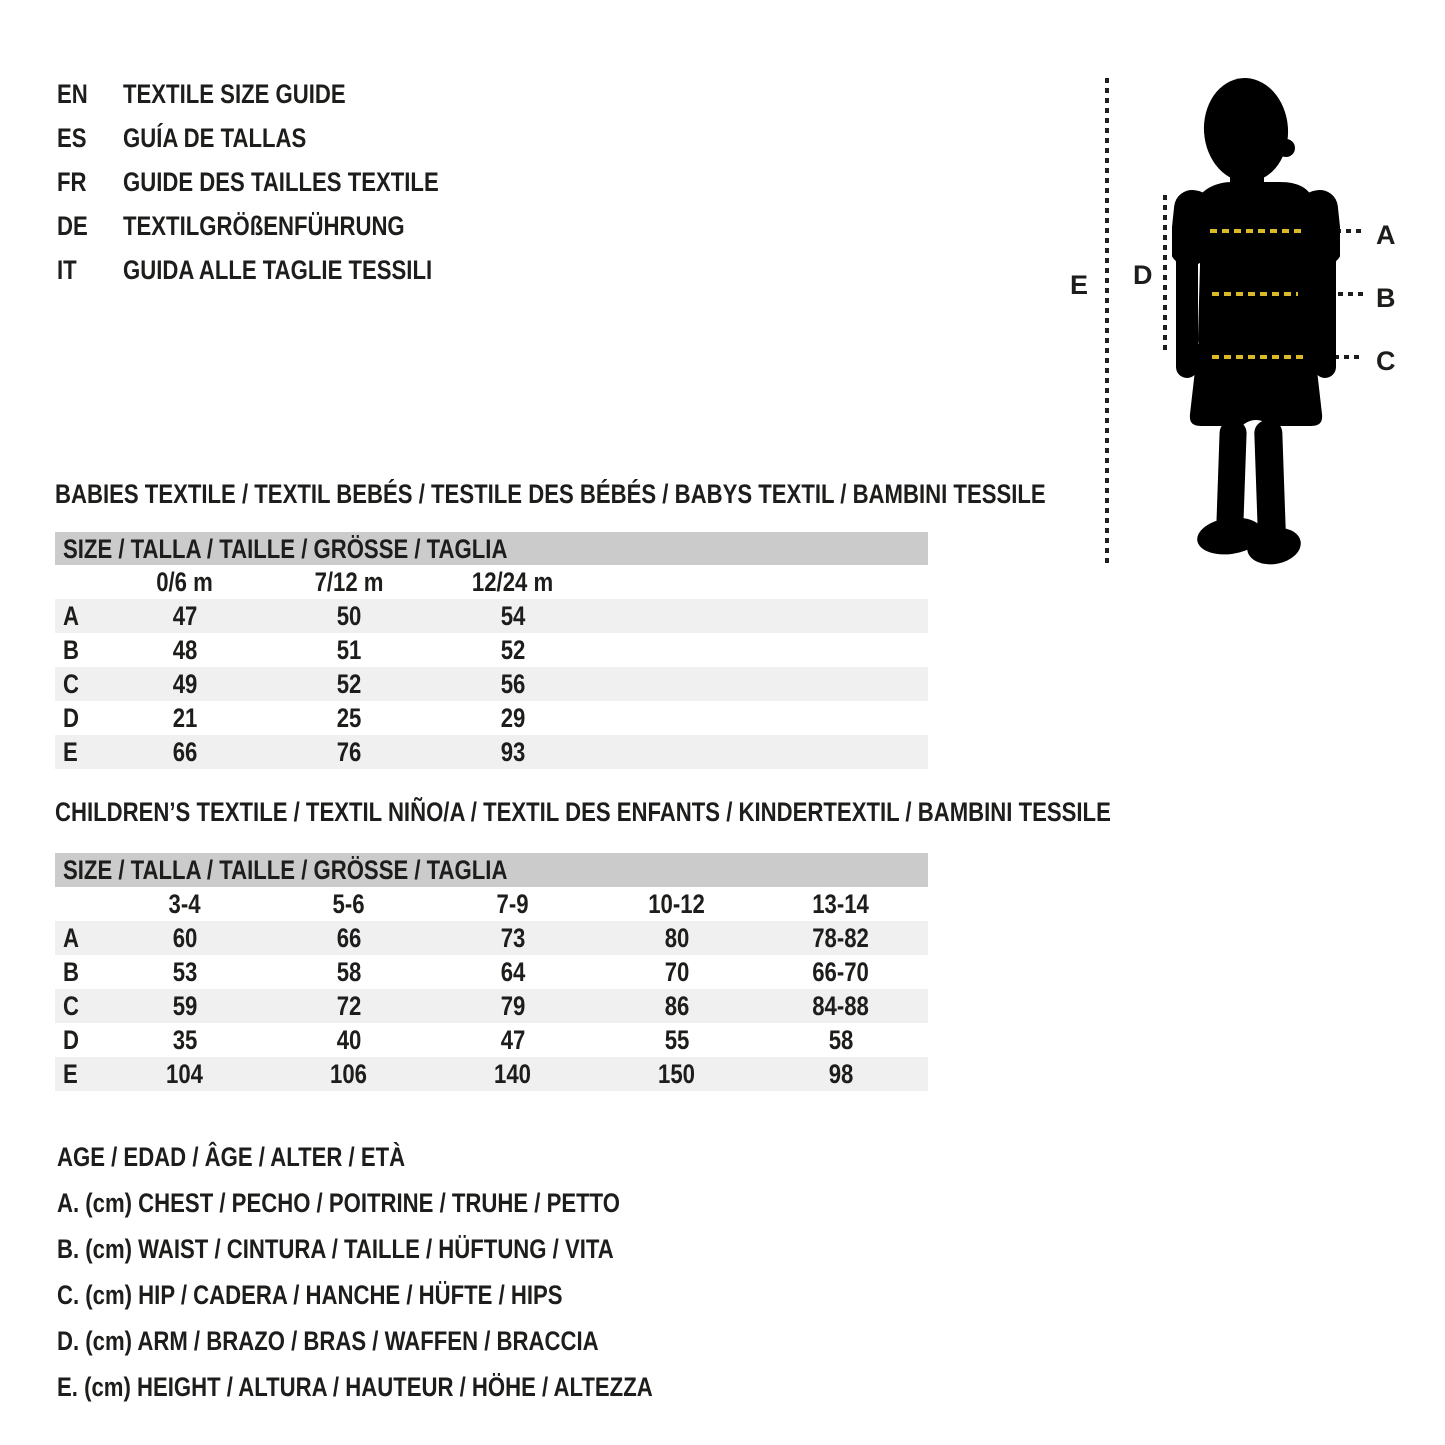  Describe the element at coordinates (264, 226) in the screenshot. I see `language-title: TEXTILGRÖßENFÜHRUNG` at that location.